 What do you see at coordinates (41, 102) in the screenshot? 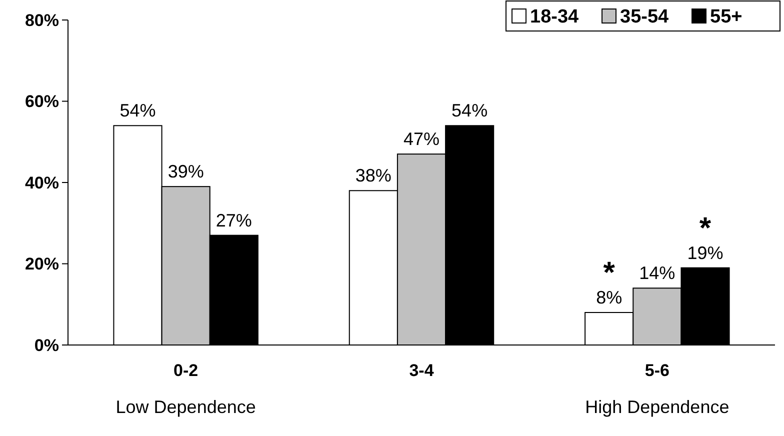
I see `y-tick-label: 60%` at bounding box center [41, 102].